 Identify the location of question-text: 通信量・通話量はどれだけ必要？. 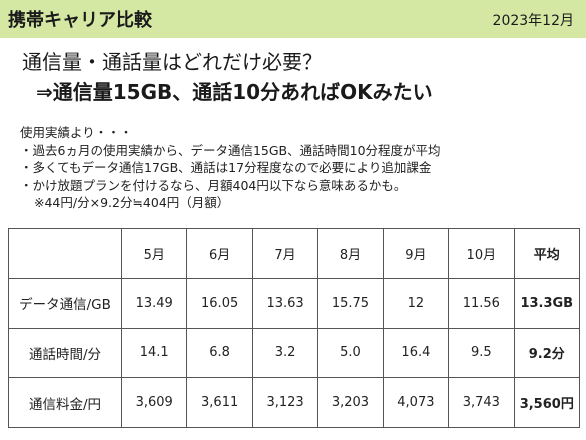
(172, 62).